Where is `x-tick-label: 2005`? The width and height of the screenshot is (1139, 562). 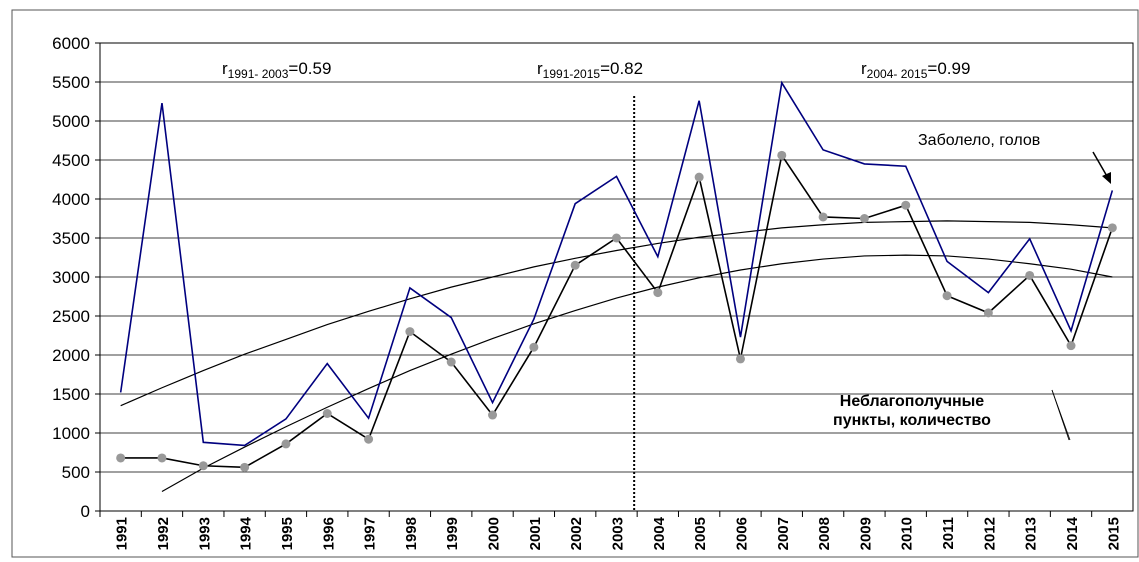 x-tick-label: 2005 is located at coordinates (700, 533).